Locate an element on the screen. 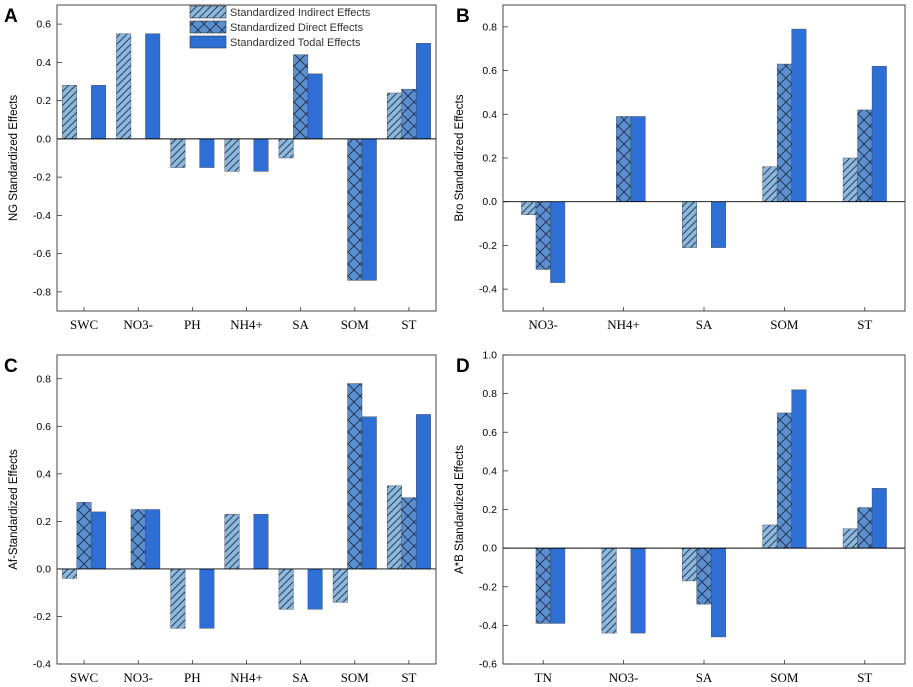  y-tick-label: 1.0 is located at coordinates (489, 356).